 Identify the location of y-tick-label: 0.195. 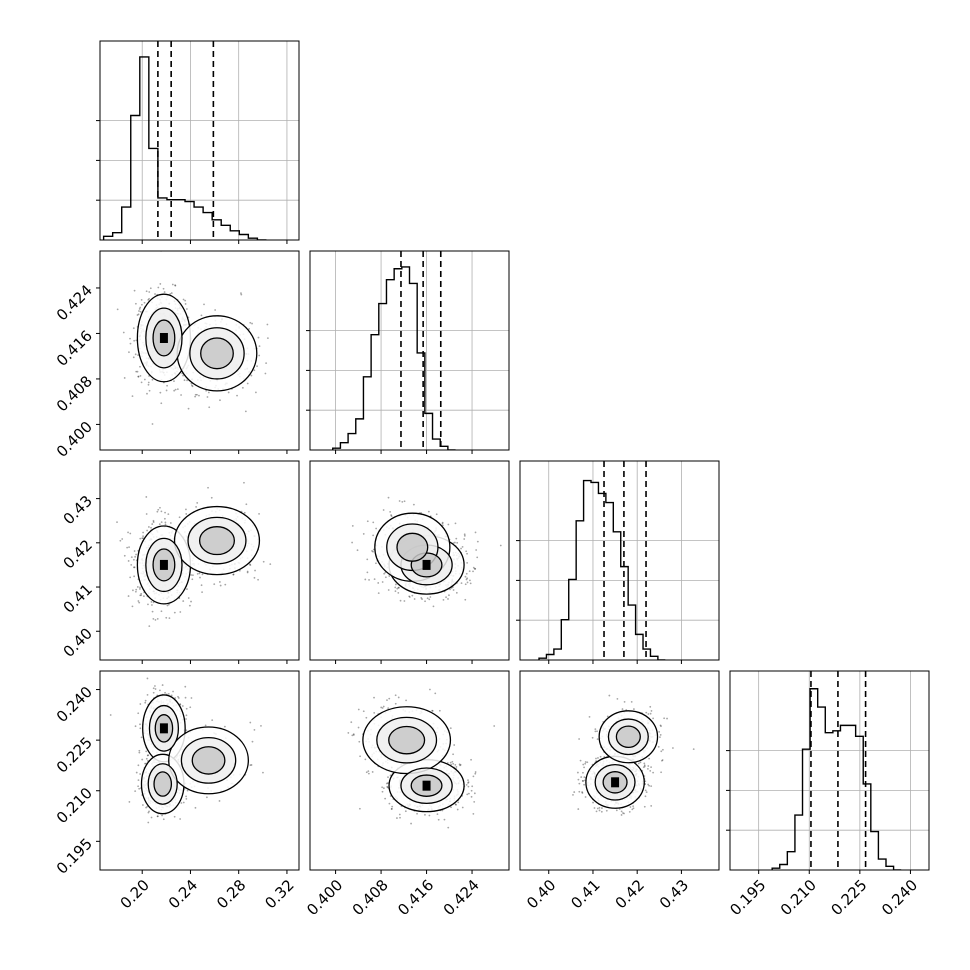
(74, 856).